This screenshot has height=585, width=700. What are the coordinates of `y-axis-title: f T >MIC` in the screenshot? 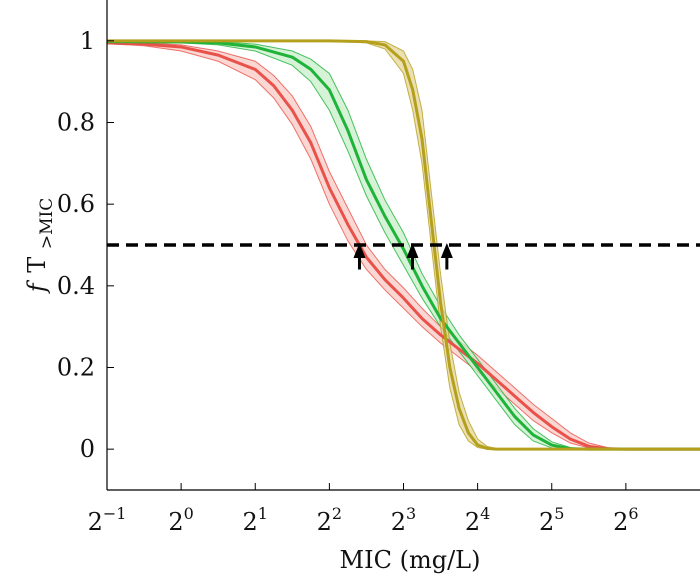 It's located at (40, 246).